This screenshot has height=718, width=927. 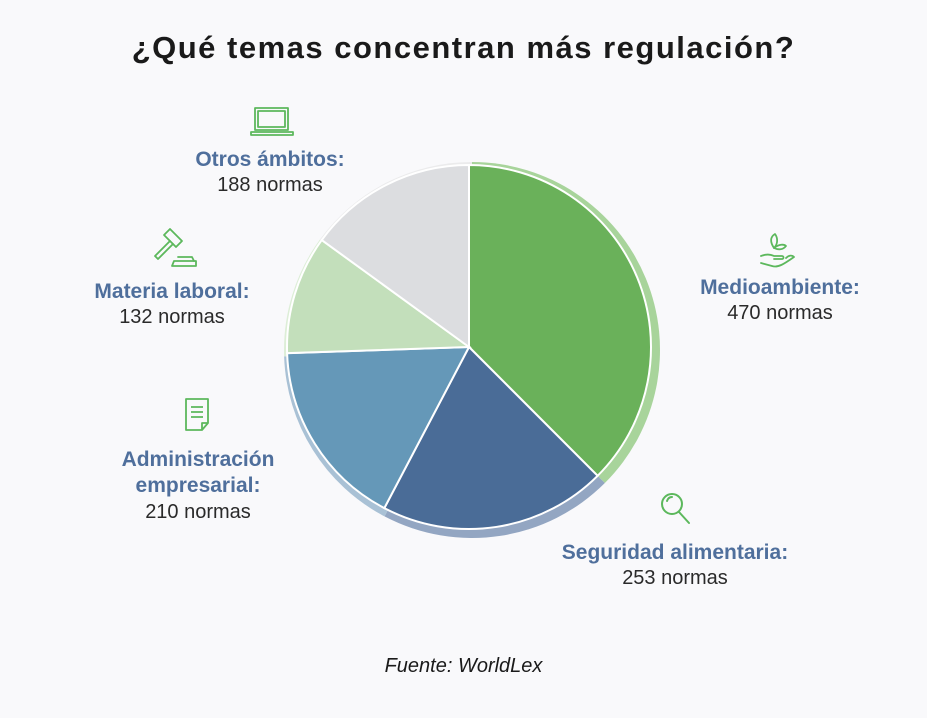 What do you see at coordinates (379, 296) in the screenshot?
I see `pie-slice-materia-laboral` at bounding box center [379, 296].